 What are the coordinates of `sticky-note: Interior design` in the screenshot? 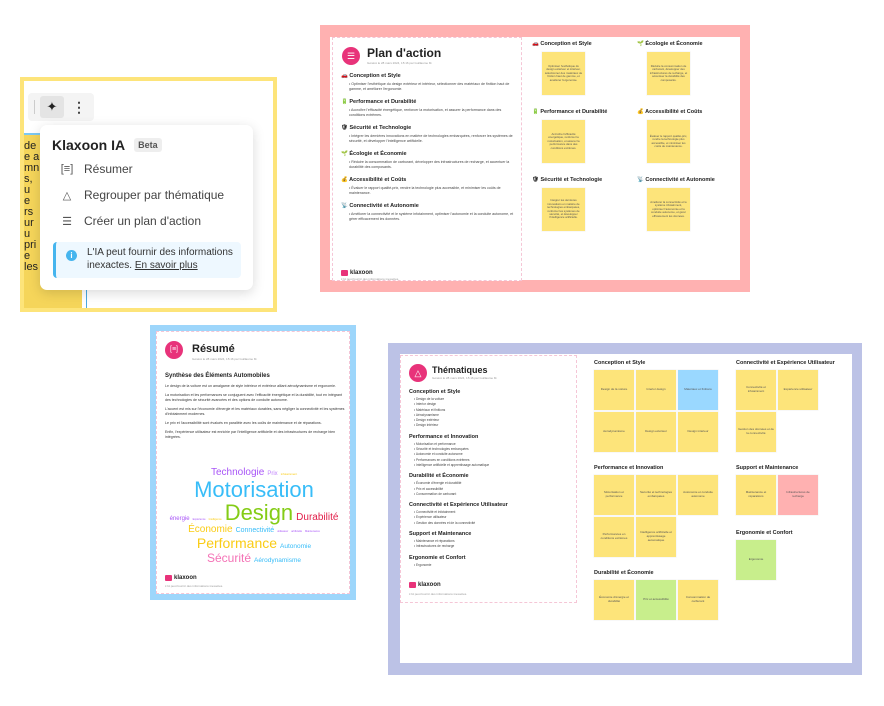 It's located at (656, 390).